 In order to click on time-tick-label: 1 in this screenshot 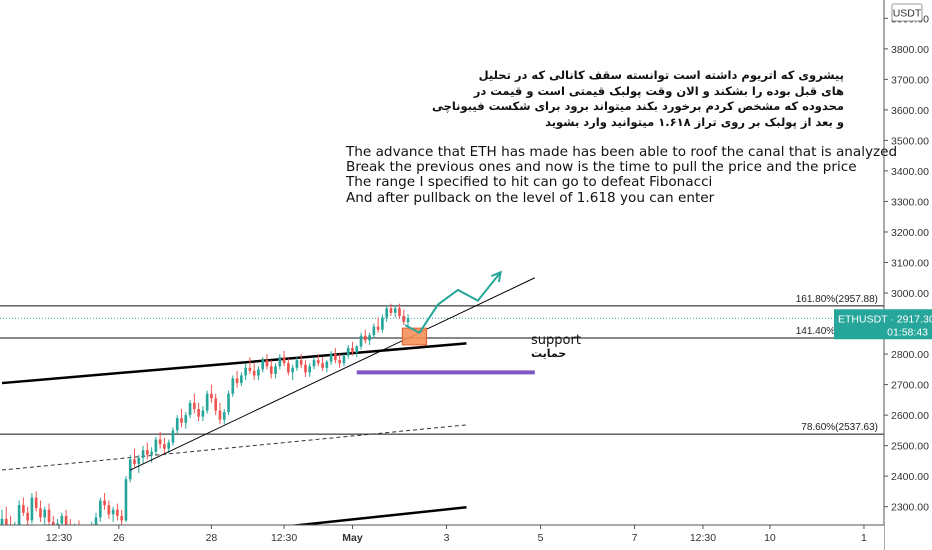, I will do `click(864, 538)`.